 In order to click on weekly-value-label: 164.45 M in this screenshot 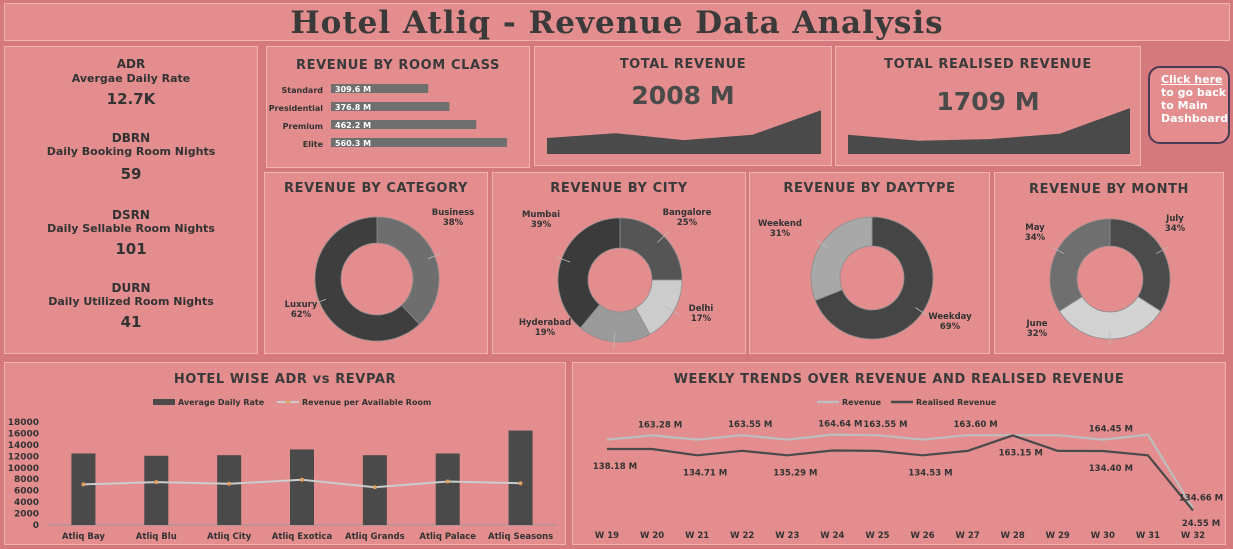, I will do `click(1111, 430)`.